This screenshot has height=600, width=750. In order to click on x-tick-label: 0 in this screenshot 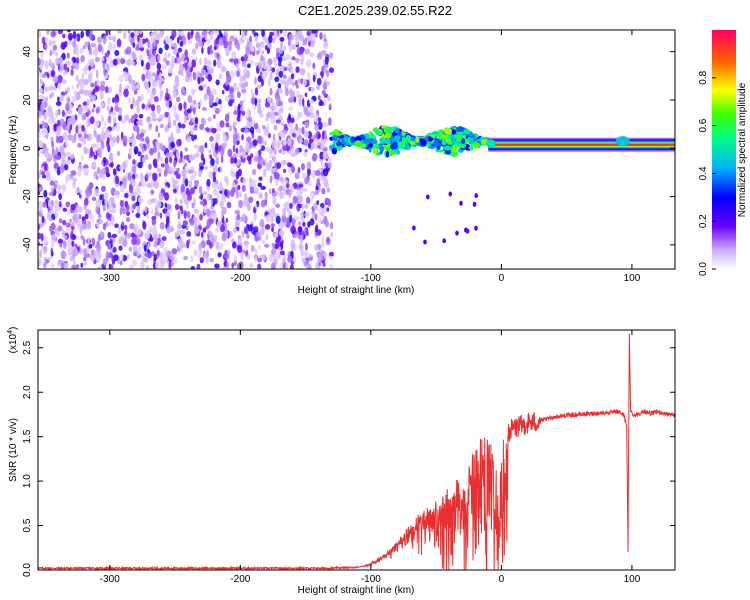, I will do `click(502, 579)`.